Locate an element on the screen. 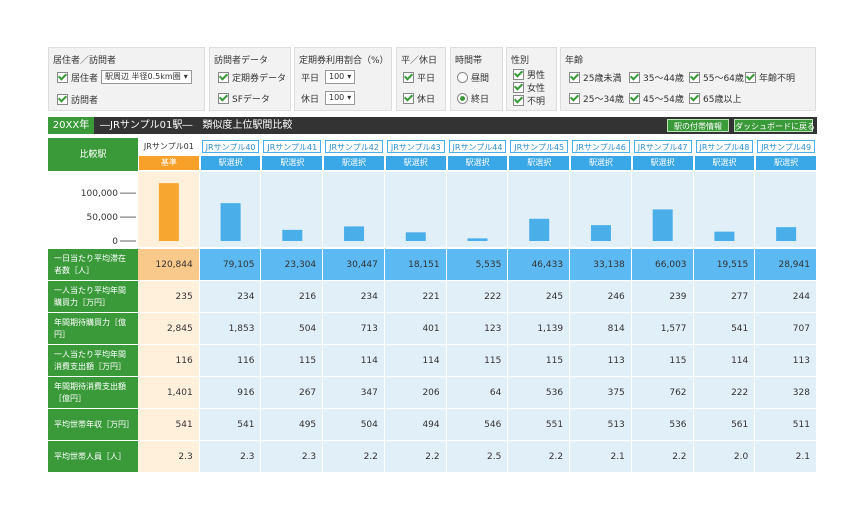  radio: 終日 is located at coordinates (473, 98).